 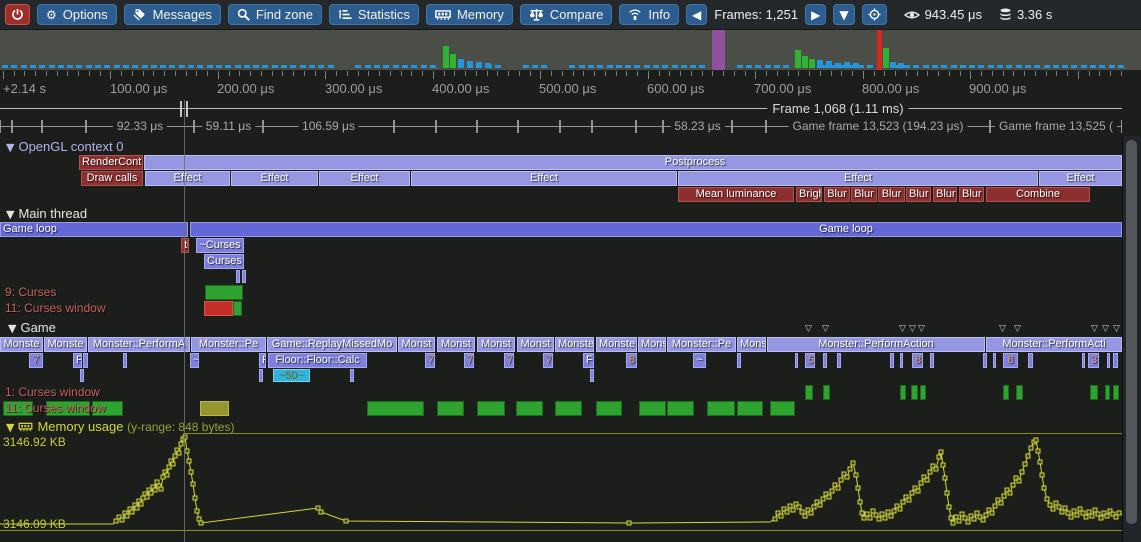 What do you see at coordinates (47, 213) in the screenshot?
I see `section-main-thread: ▼ Main thread` at bounding box center [47, 213].